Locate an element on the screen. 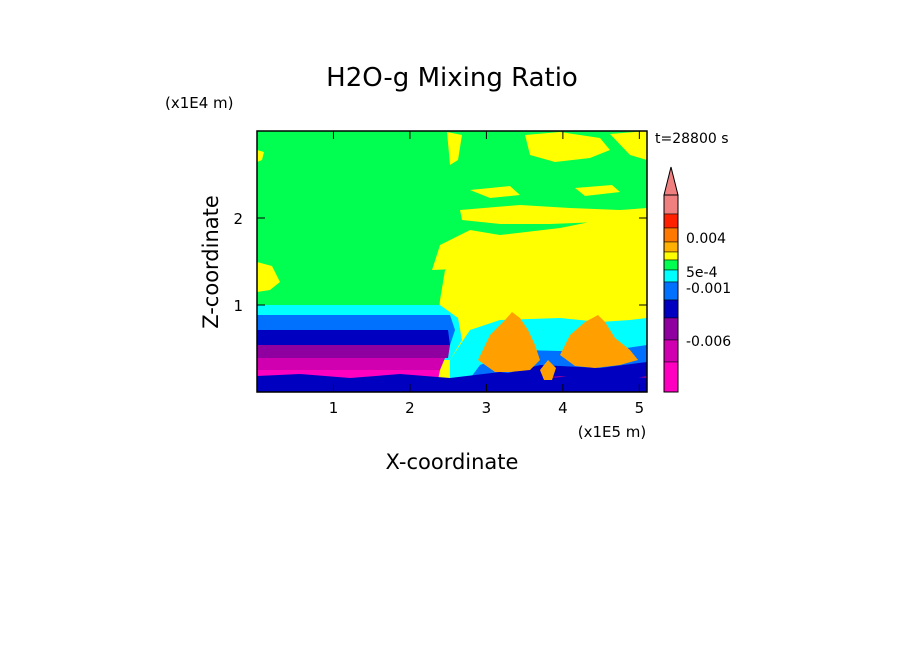  colorbar-frame is located at coordinates (671, 293).